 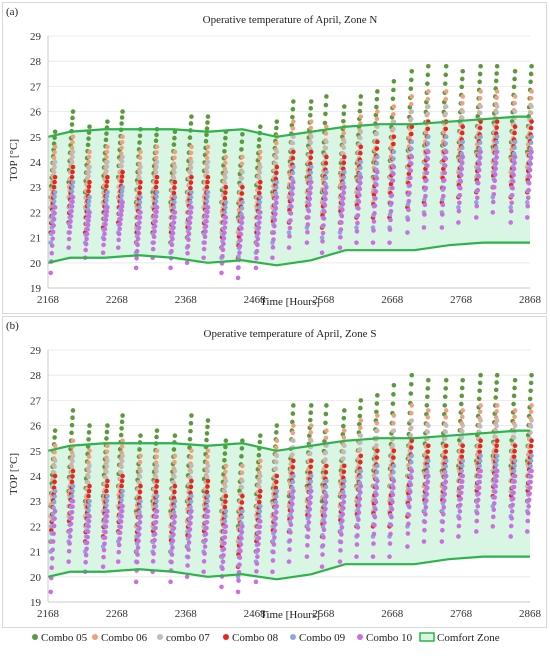 What do you see at coordinates (290, 302) in the screenshot?
I see `x-axis-label: Time [Hours]` at bounding box center [290, 302].